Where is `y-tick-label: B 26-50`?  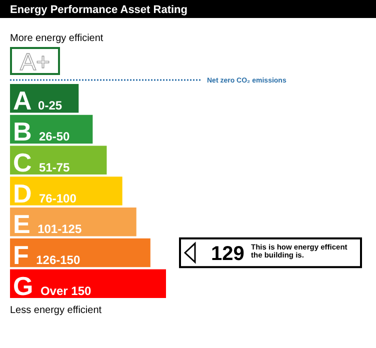
y-tick-label: B 26-50 is located at coordinates (41, 131).